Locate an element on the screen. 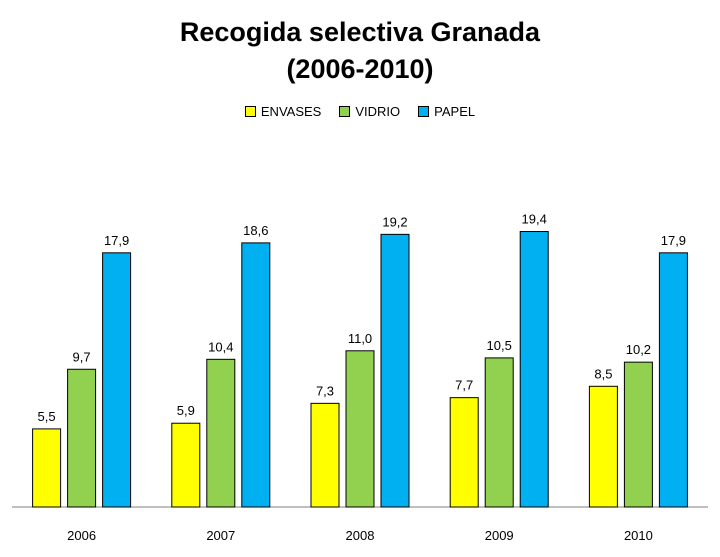 This screenshot has width=720, height=557. data-label-papel-2010: 17,9 is located at coordinates (673, 240).